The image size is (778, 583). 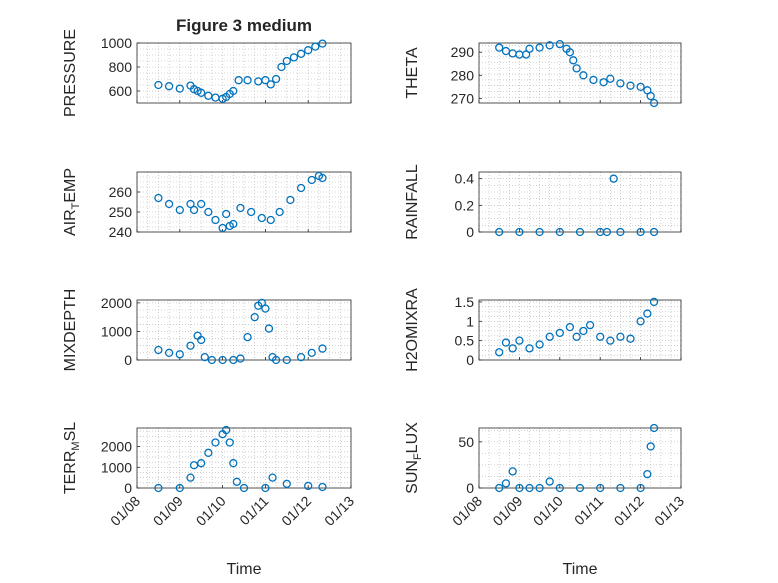 I want to click on subplot-h2omixra: 0 0.5 1 1.5, so click(x=568, y=331).